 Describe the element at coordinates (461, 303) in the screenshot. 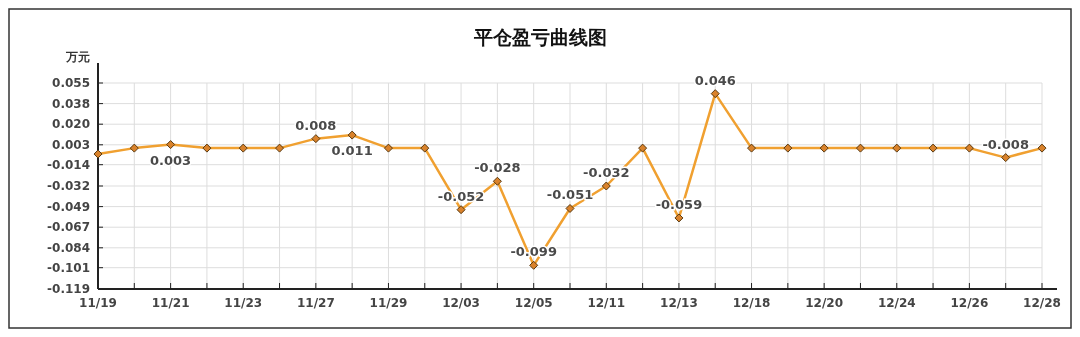

I see `x-tick-label: 12/03` at that location.